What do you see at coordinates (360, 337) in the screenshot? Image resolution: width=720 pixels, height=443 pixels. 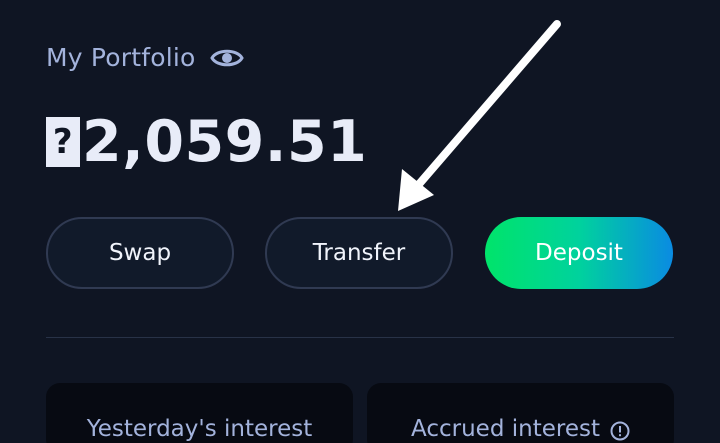 I see `section-divider` at bounding box center [360, 337].